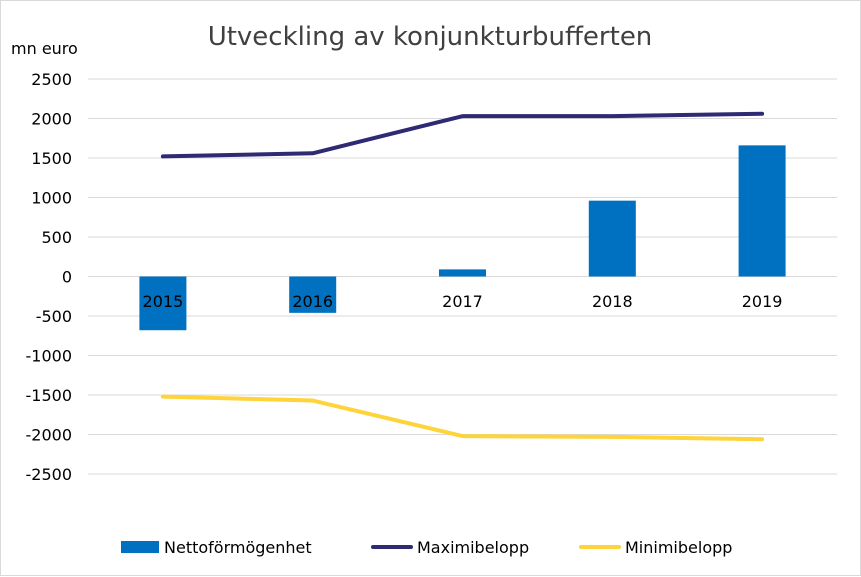 This screenshot has height=577, width=861. What do you see at coordinates (140, 547) in the screenshot?
I see `legend-swatch` at bounding box center [140, 547].